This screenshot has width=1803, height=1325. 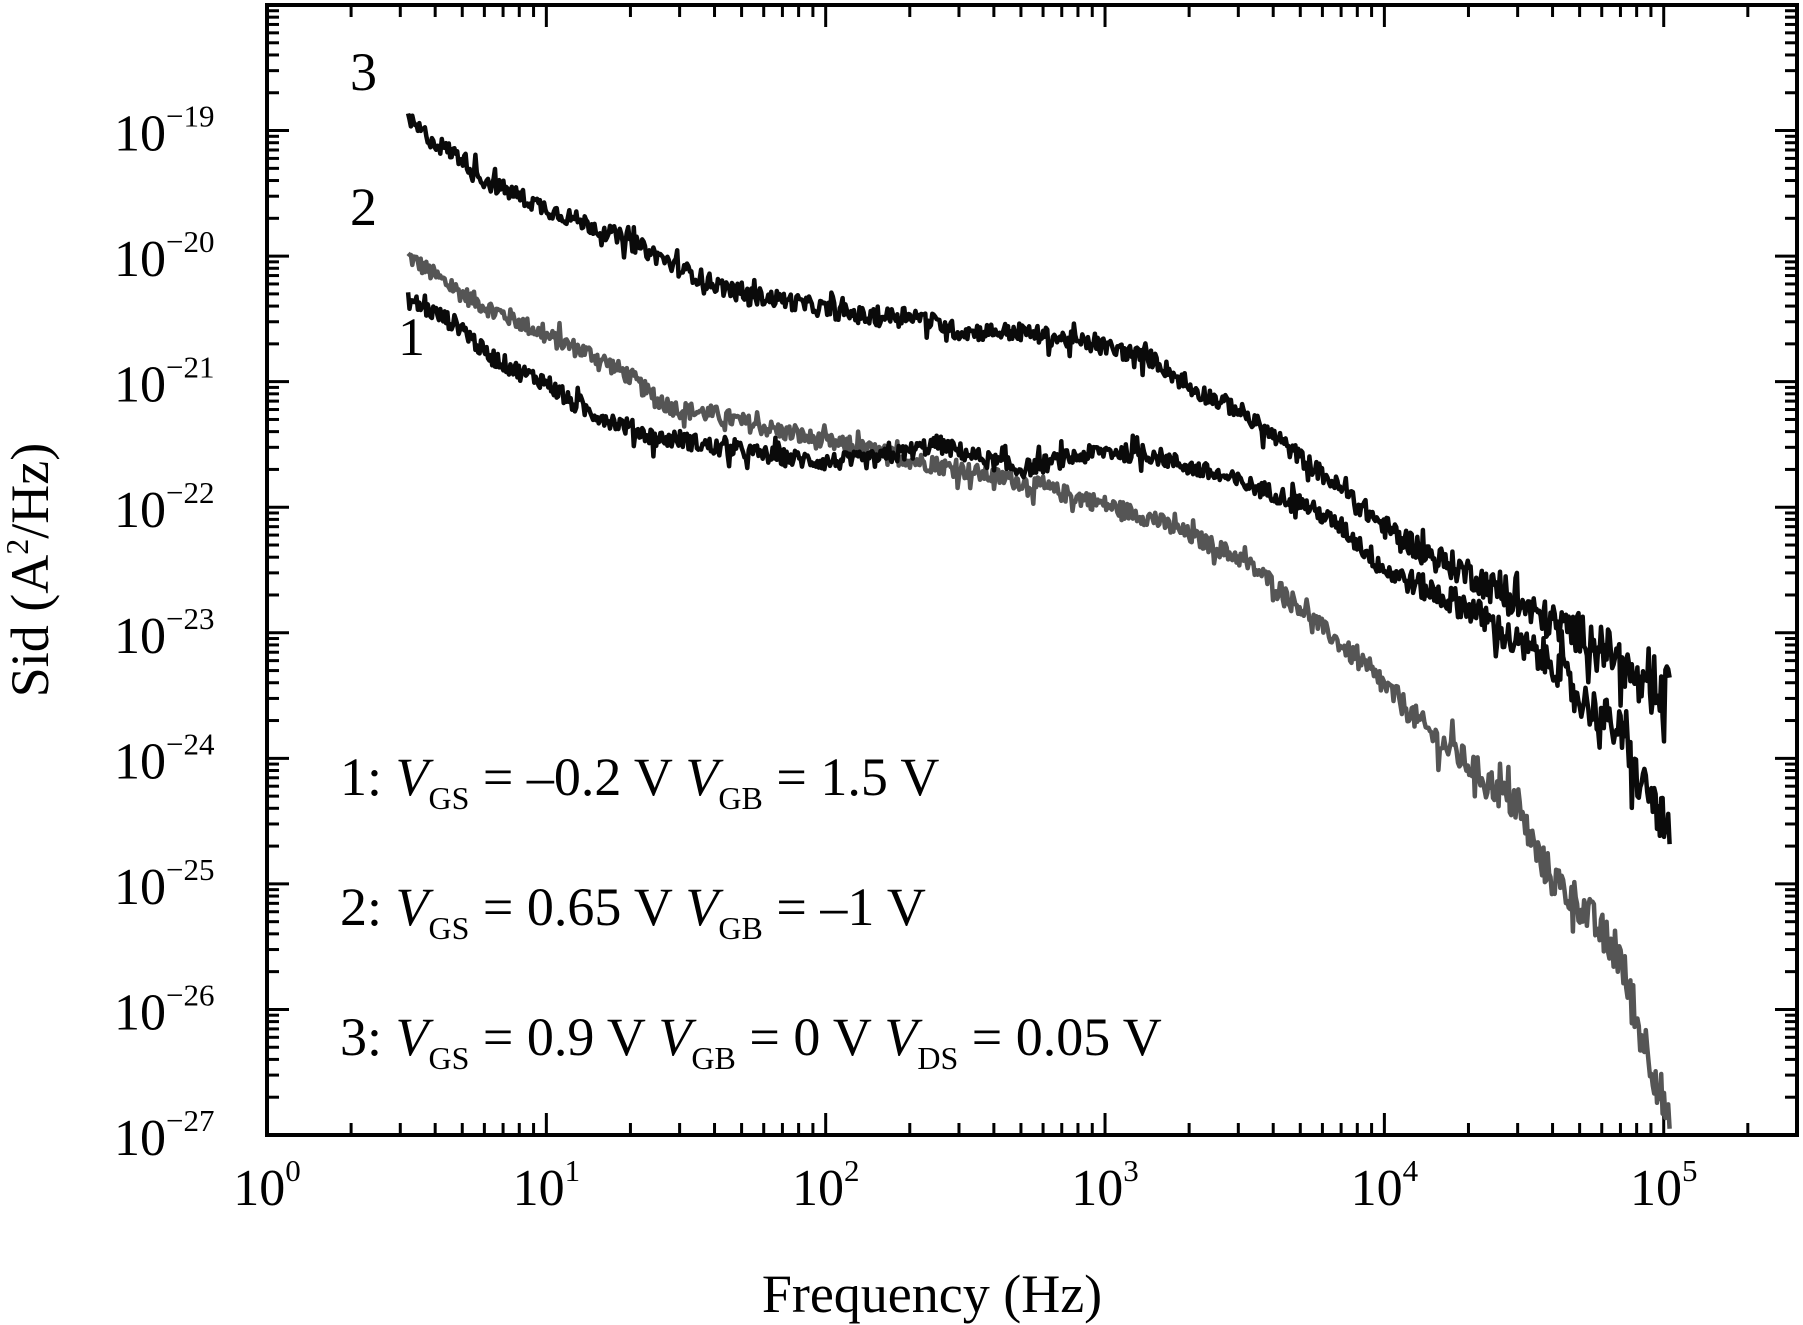 I want to click on curve-labels: 1 2 3, so click(x=387, y=204).